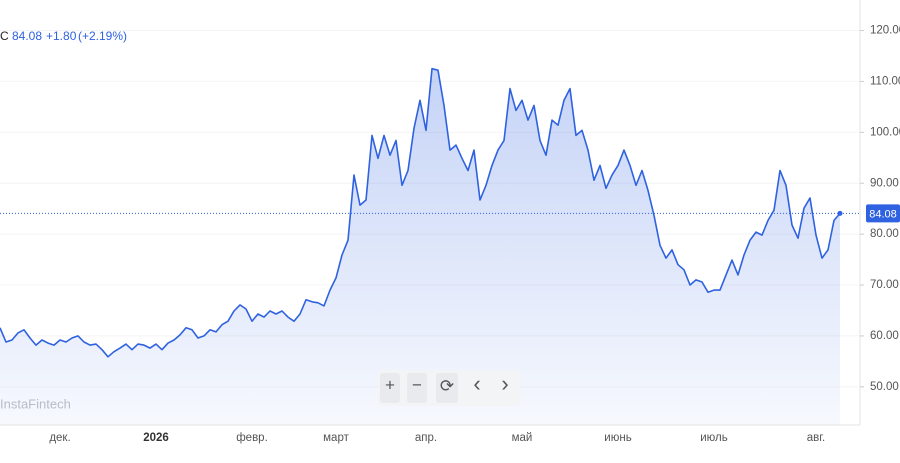  I want to click on y-tick-label: 120.00, so click(885, 31).